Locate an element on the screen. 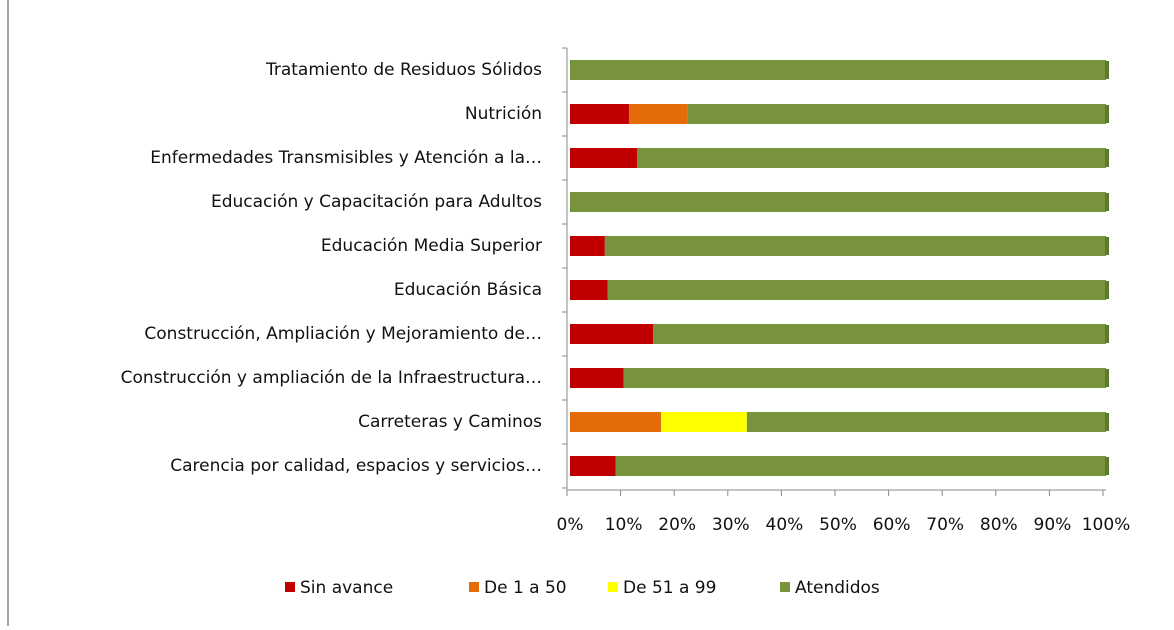  x-tick-label: 30% is located at coordinates (731, 525).